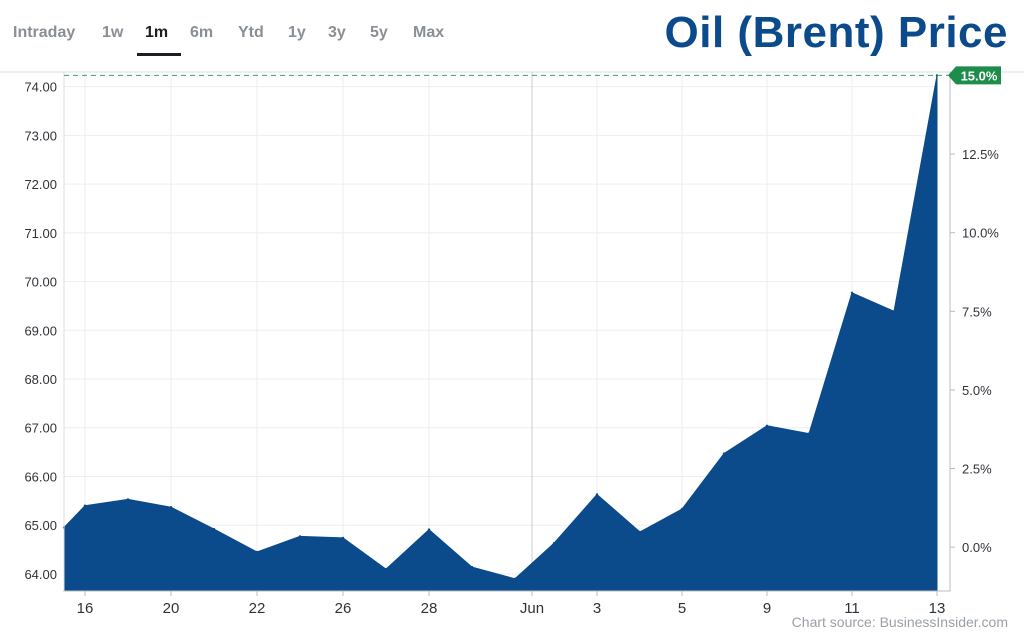 The image size is (1024, 634). I want to click on x-tick-label: 26, so click(343, 608).